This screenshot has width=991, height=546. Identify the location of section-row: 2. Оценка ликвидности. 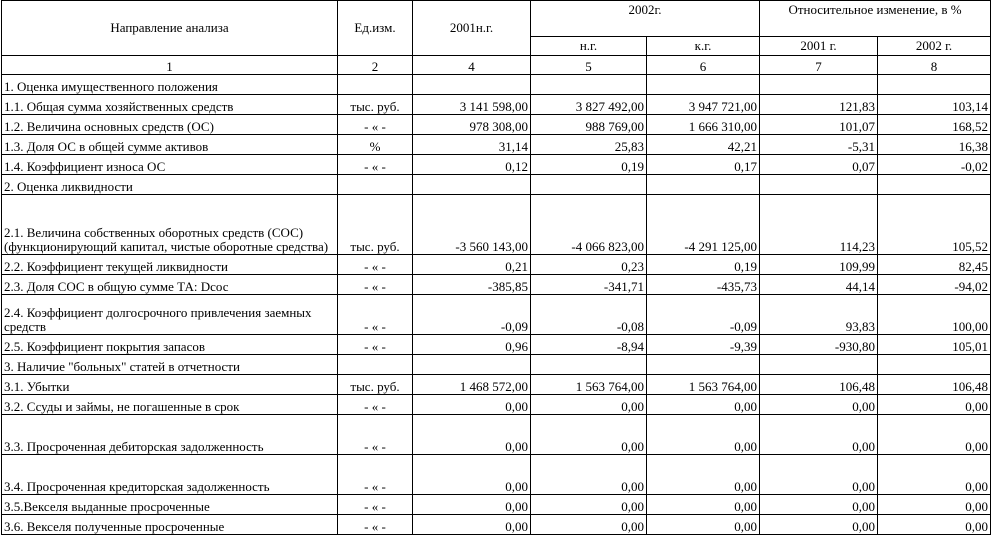
(496, 184).